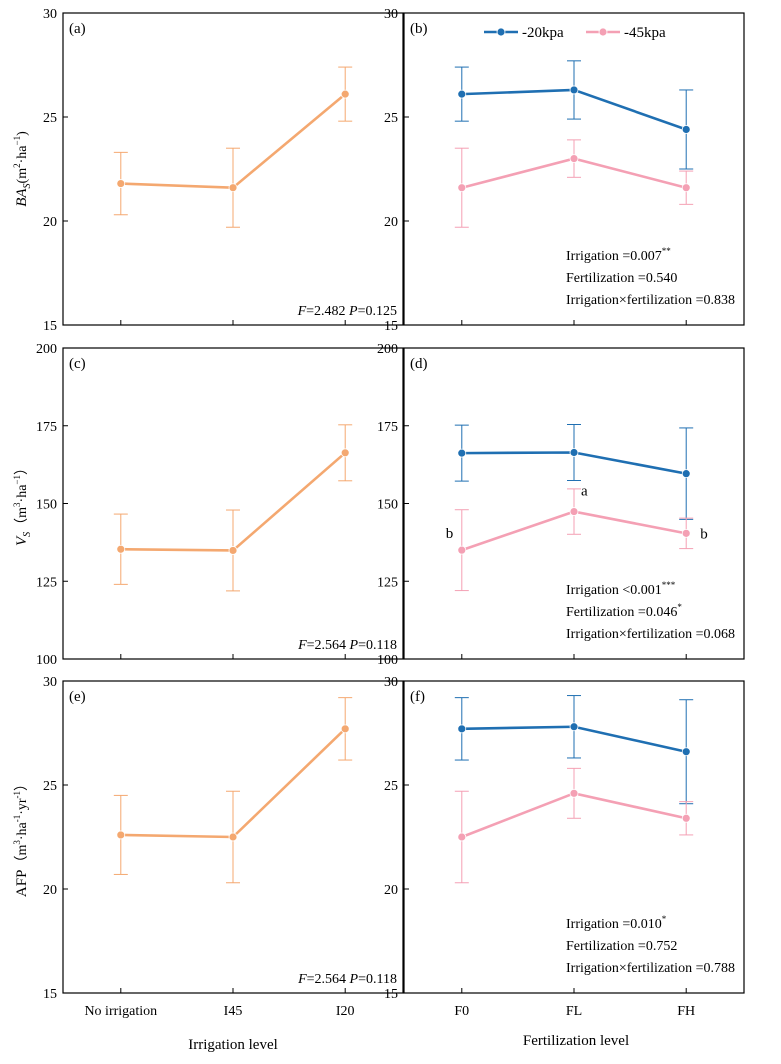 Image resolution: width=781 pixels, height=1064 pixels. I want to click on stat-text: Irrigation <0.001, so click(614, 590).